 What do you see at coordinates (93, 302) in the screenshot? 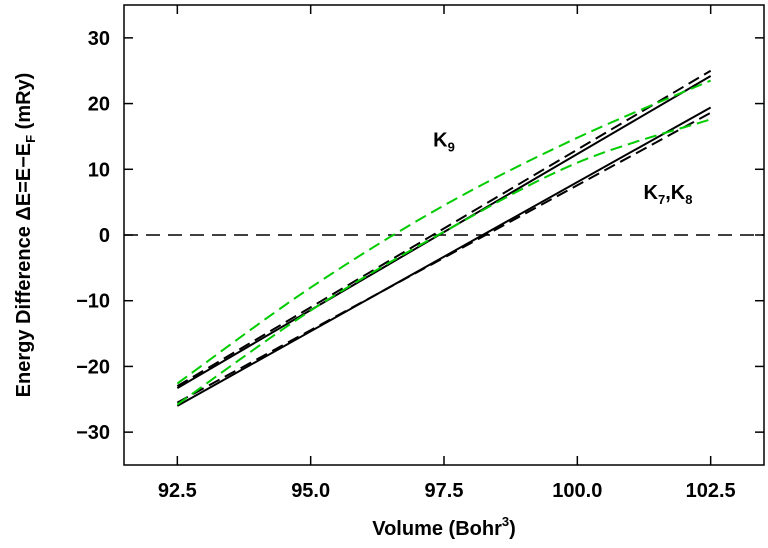
I see `y-tick-label: −10` at bounding box center [93, 302].